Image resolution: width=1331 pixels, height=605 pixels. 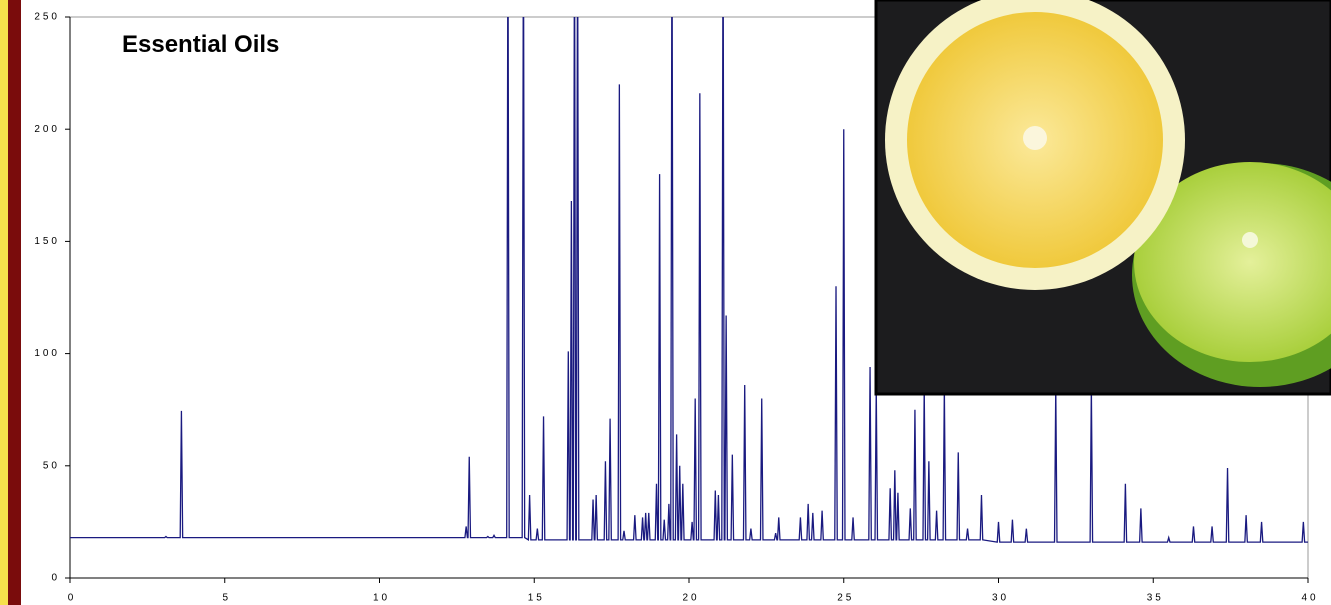 I want to click on lemon-core, so click(x=1035, y=138).